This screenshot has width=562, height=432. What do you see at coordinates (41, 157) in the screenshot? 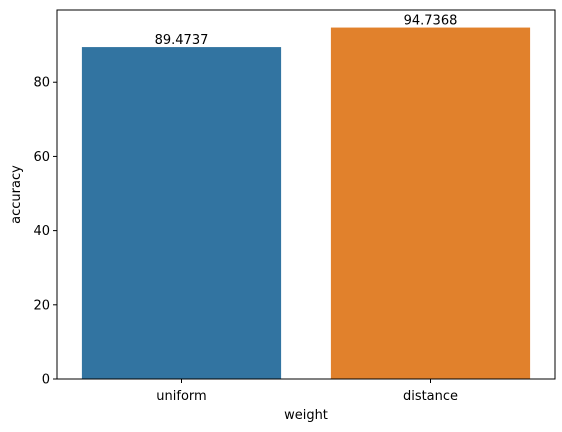
I see `y-tick-label: 60` at bounding box center [41, 157].